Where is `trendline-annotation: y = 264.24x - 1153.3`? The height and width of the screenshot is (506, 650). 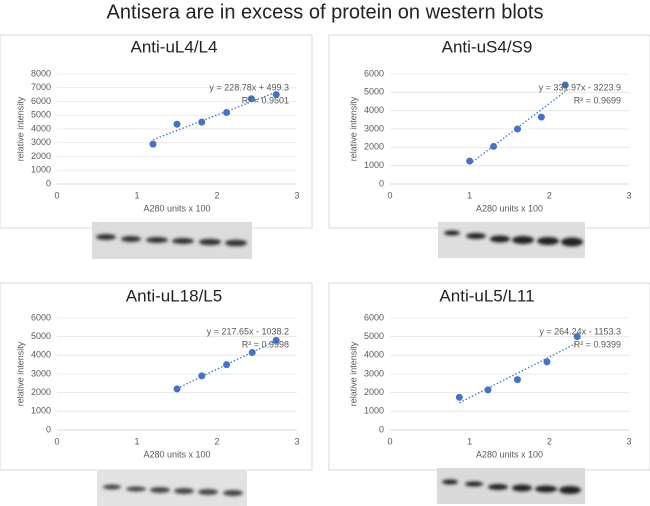
trendline-annotation: y = 264.24x - 1153.3 is located at coordinates (580, 331).